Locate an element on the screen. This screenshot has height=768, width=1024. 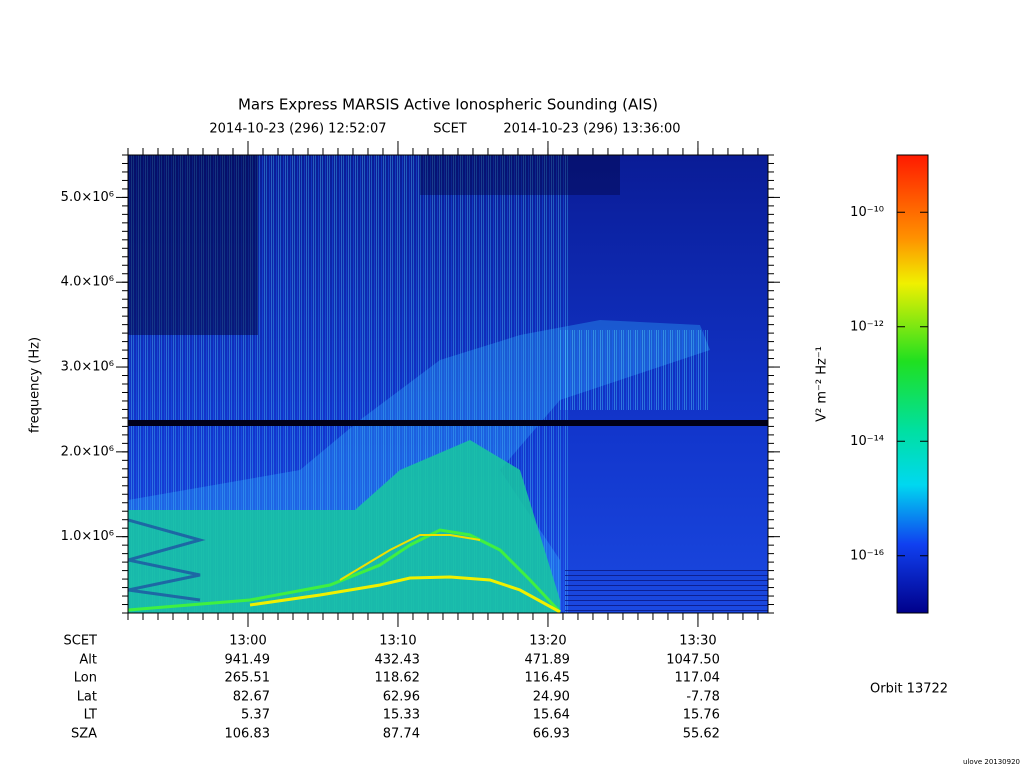
ephemeris-value: 106.83 is located at coordinates (247, 734).